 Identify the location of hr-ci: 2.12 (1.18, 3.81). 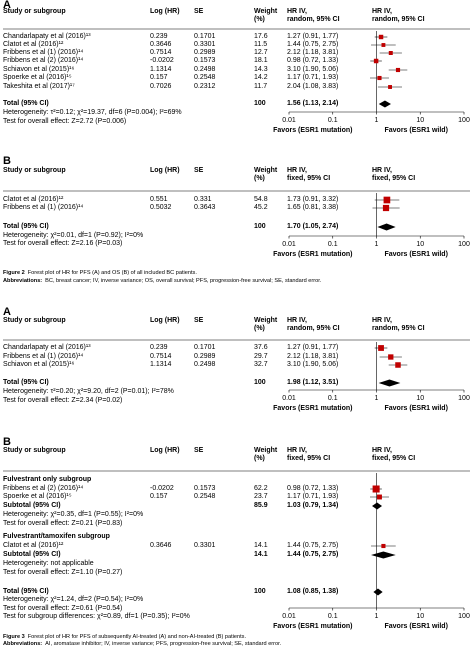
(313, 52).